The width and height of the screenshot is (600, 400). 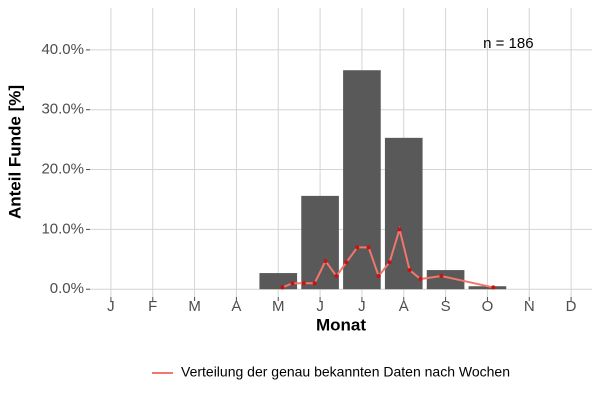 I want to click on annotation: n = 186, so click(x=508, y=43).